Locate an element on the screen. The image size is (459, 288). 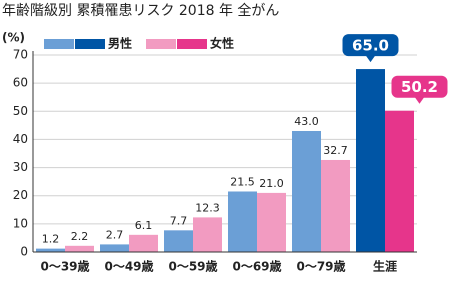
legend-label: 男性 is located at coordinates (120, 43).